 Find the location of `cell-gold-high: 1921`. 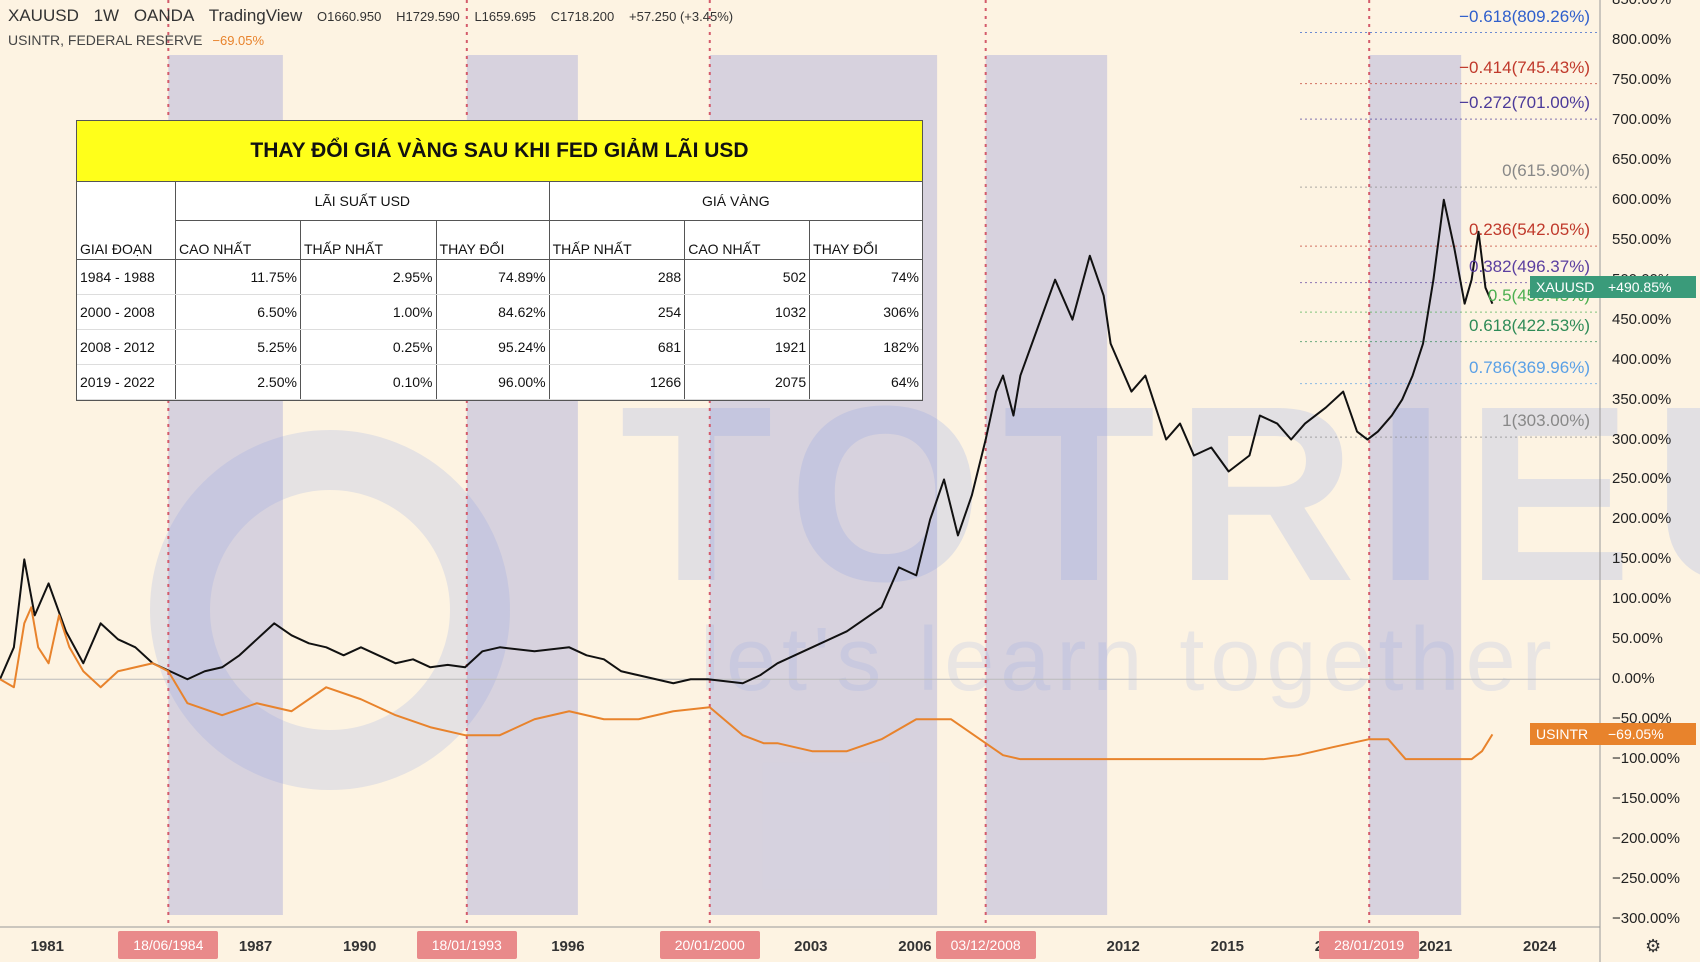

cell-gold-high: 1921 is located at coordinates (747, 347).